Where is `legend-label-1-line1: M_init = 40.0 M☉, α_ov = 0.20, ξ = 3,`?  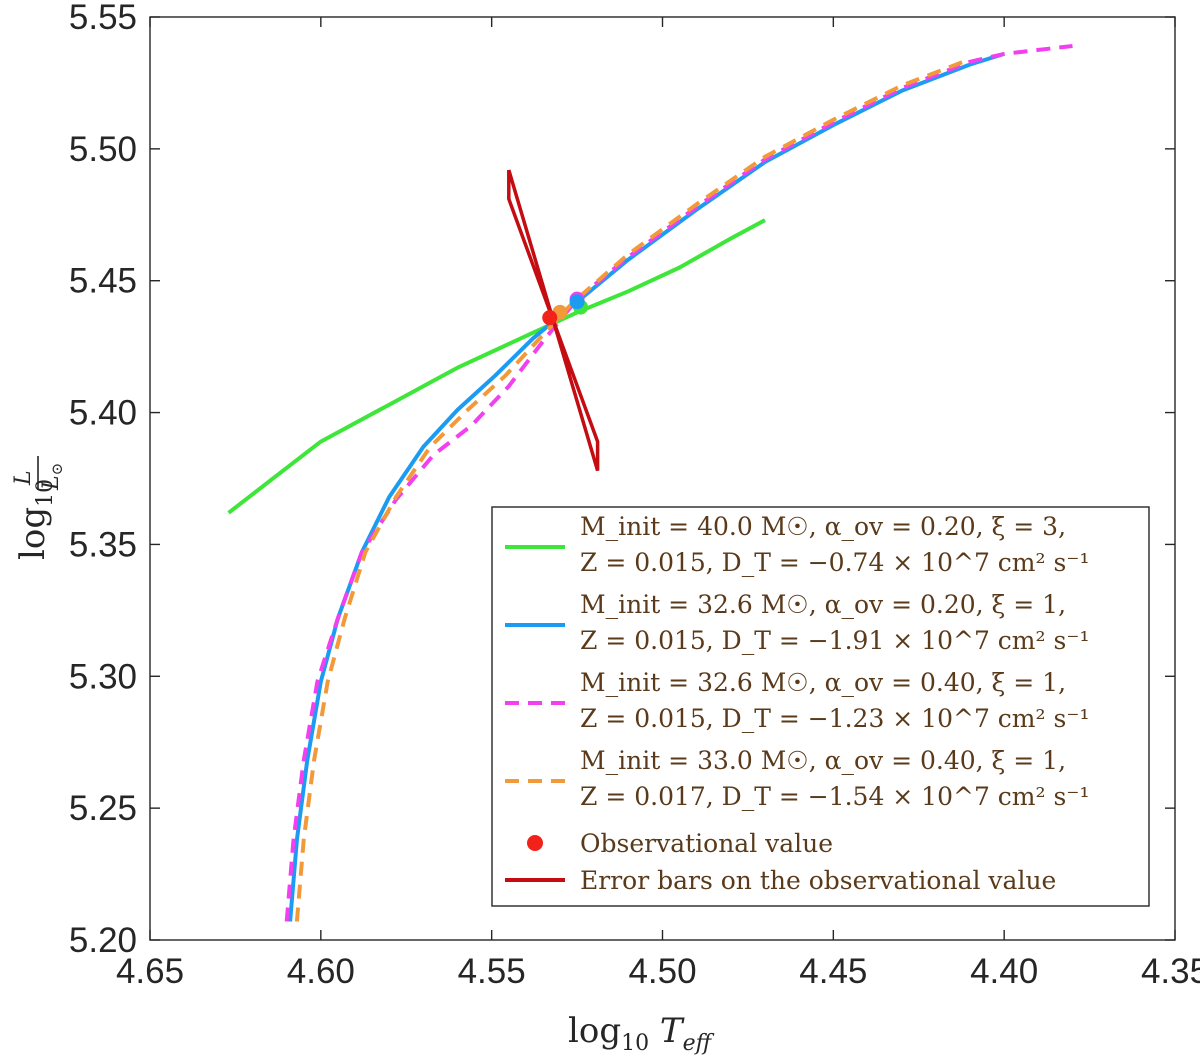 legend-label-1-line1: M_init = 40.0 M☉, α_ov = 0.20, ξ = 3, is located at coordinates (823, 526).